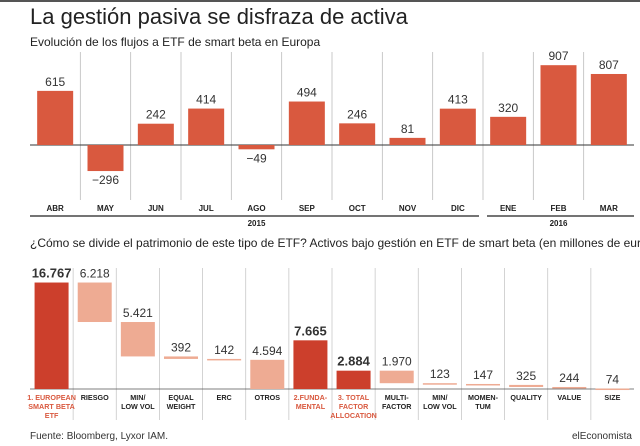 The image size is (640, 446). What do you see at coordinates (156, 208) in the screenshot?
I see `tick-label: JUN` at bounding box center [156, 208].